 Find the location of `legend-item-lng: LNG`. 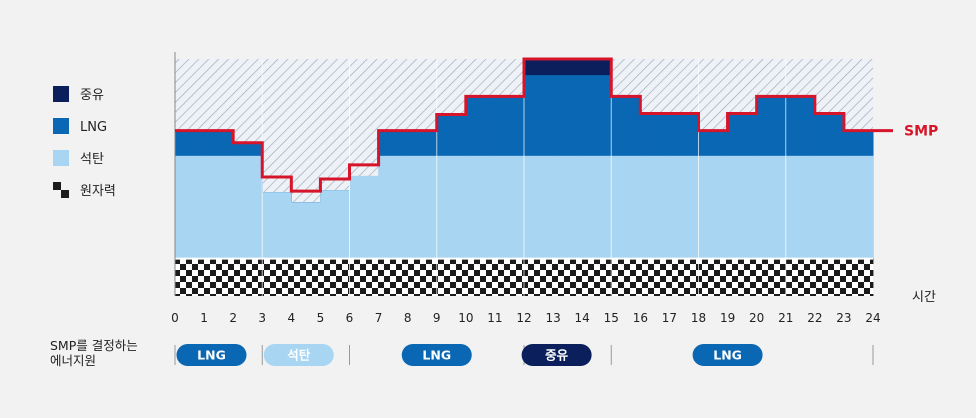

legend-item-lng: LNG is located at coordinates (80, 126).